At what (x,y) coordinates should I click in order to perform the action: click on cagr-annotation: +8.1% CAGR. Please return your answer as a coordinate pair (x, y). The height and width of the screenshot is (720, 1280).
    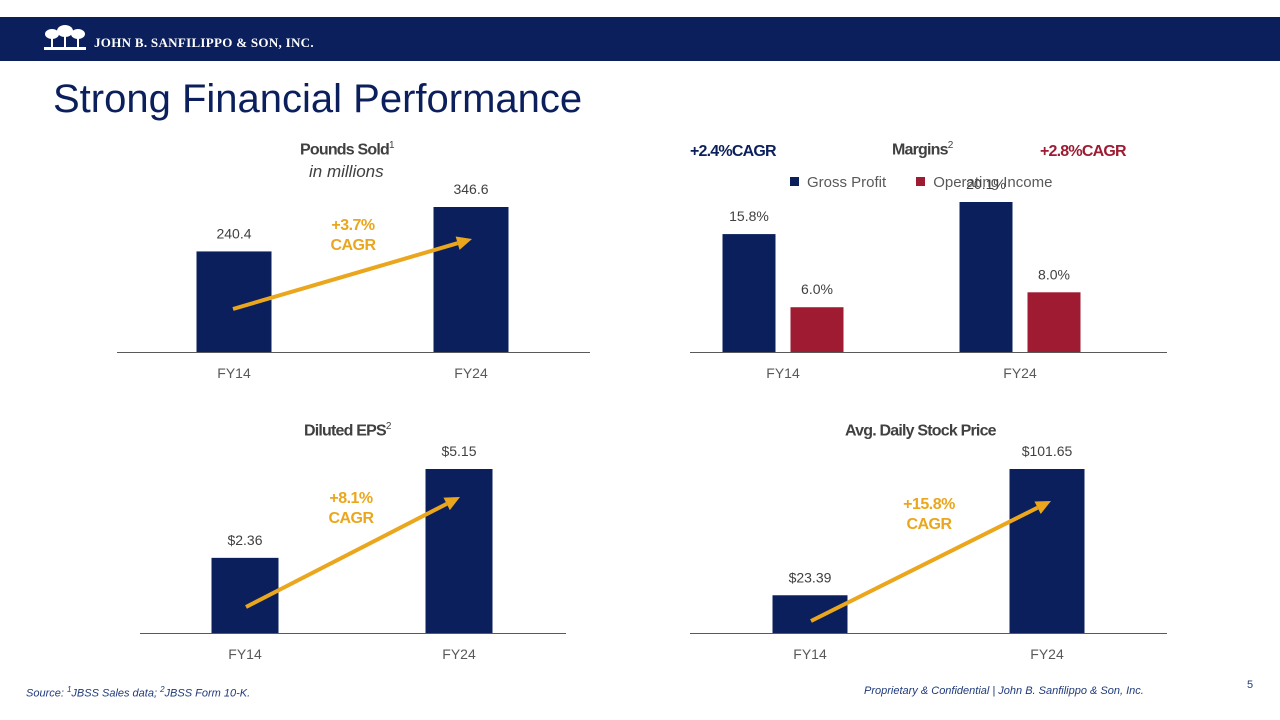
    Looking at the image, I should click on (351, 508).